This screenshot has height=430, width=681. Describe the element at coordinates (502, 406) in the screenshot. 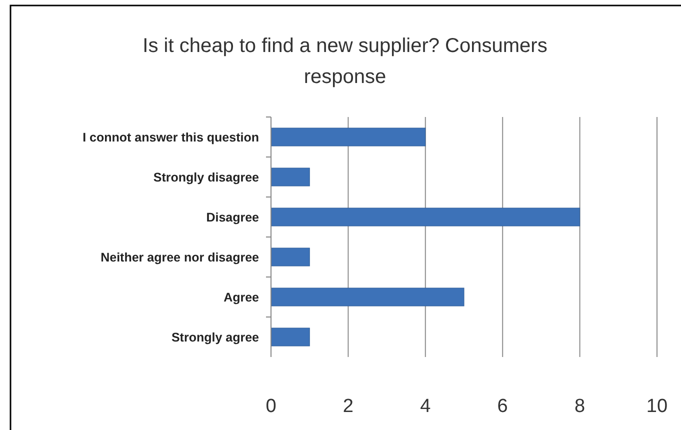

I see `x-tick-label: 6` at that location.